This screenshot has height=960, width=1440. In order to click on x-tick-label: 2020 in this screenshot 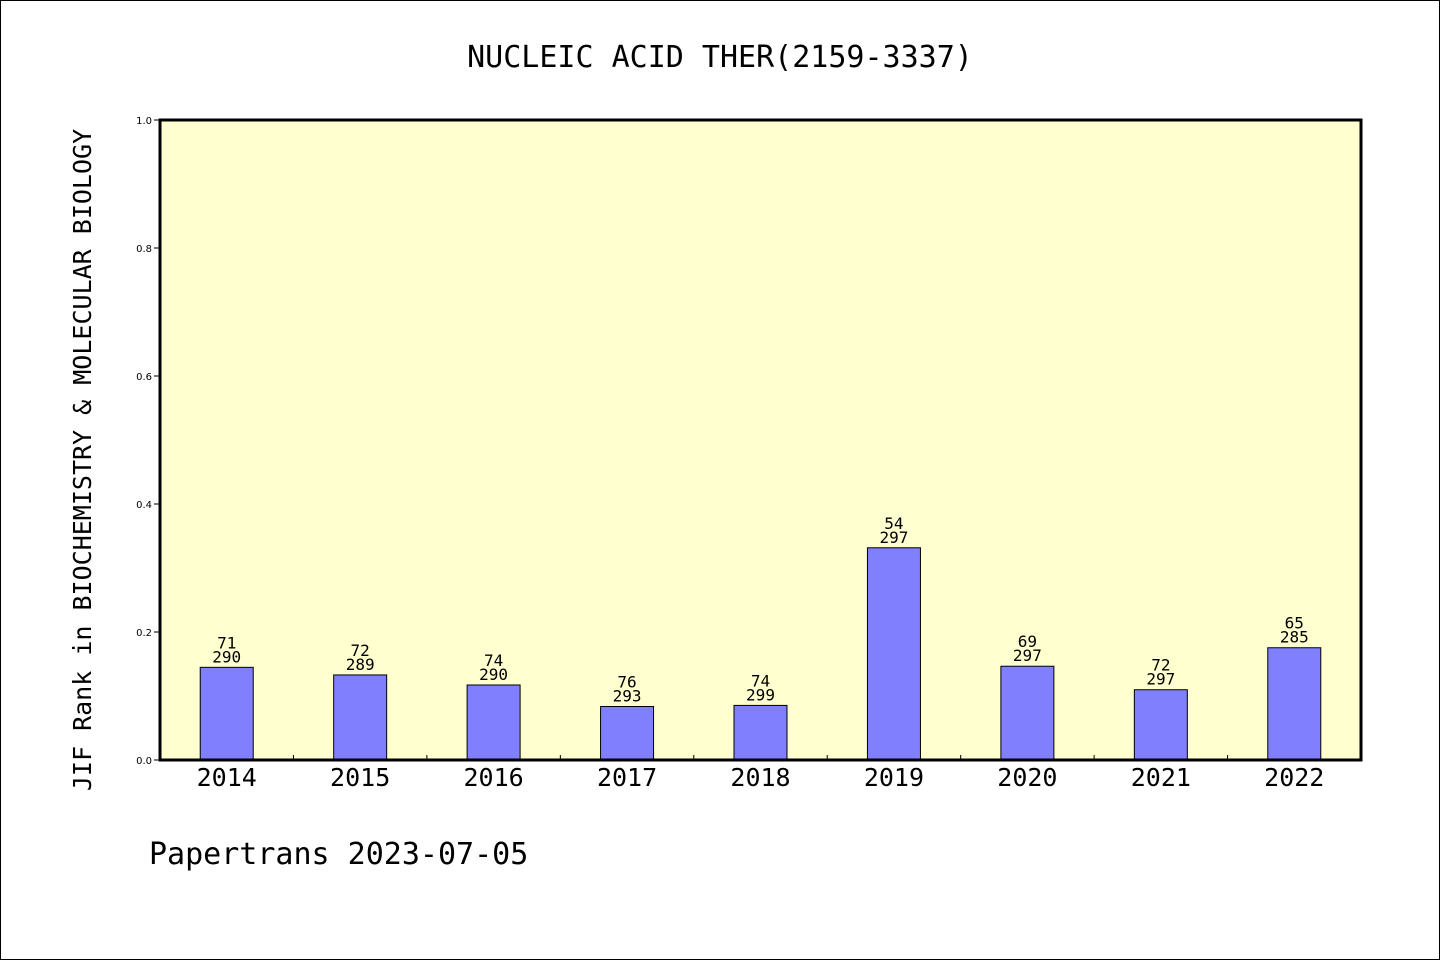, I will do `click(1027, 777)`.